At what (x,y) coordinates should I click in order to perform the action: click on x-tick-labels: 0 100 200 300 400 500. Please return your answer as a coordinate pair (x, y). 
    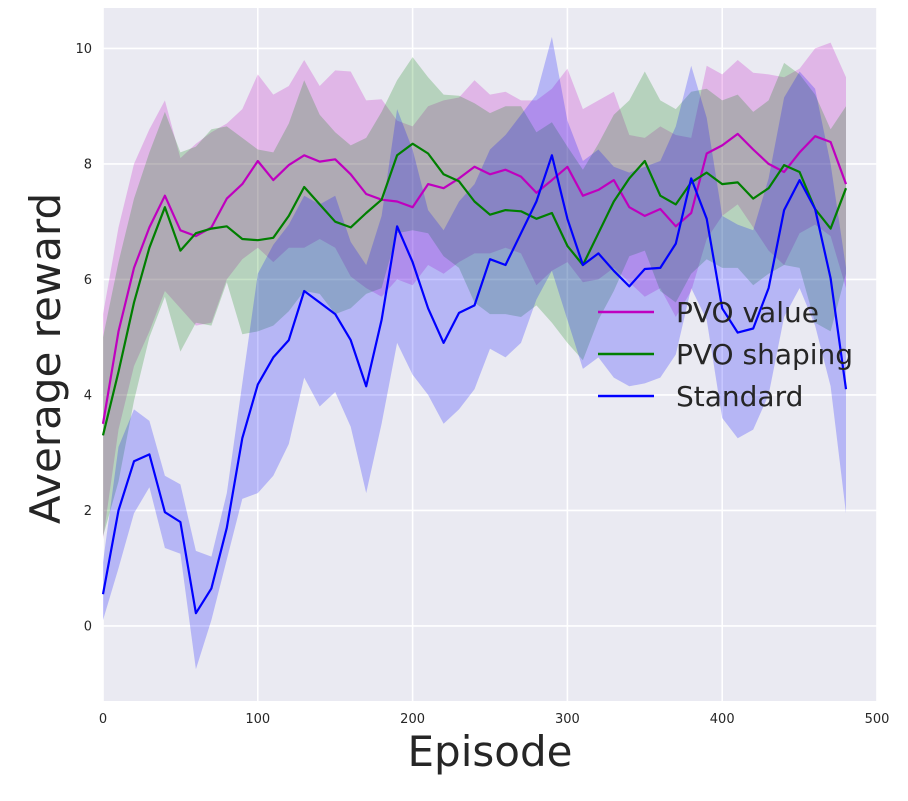
    Looking at the image, I should click on (494, 719).